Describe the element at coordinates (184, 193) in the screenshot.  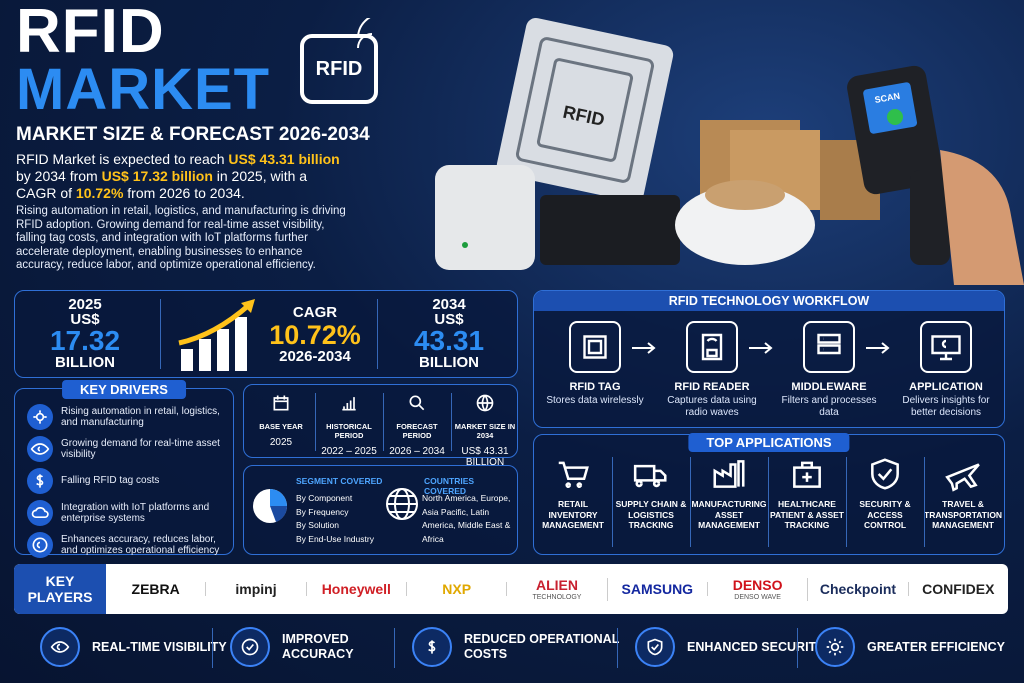
I see `intro-text: from 2026 to 2034.` at that location.